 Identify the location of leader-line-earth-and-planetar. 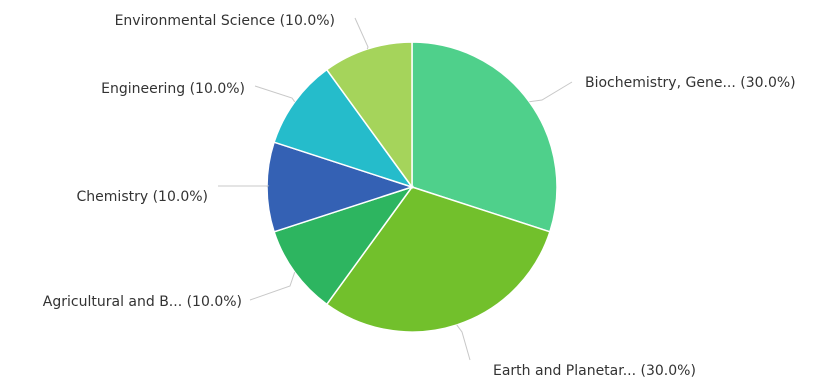
(463, 342).